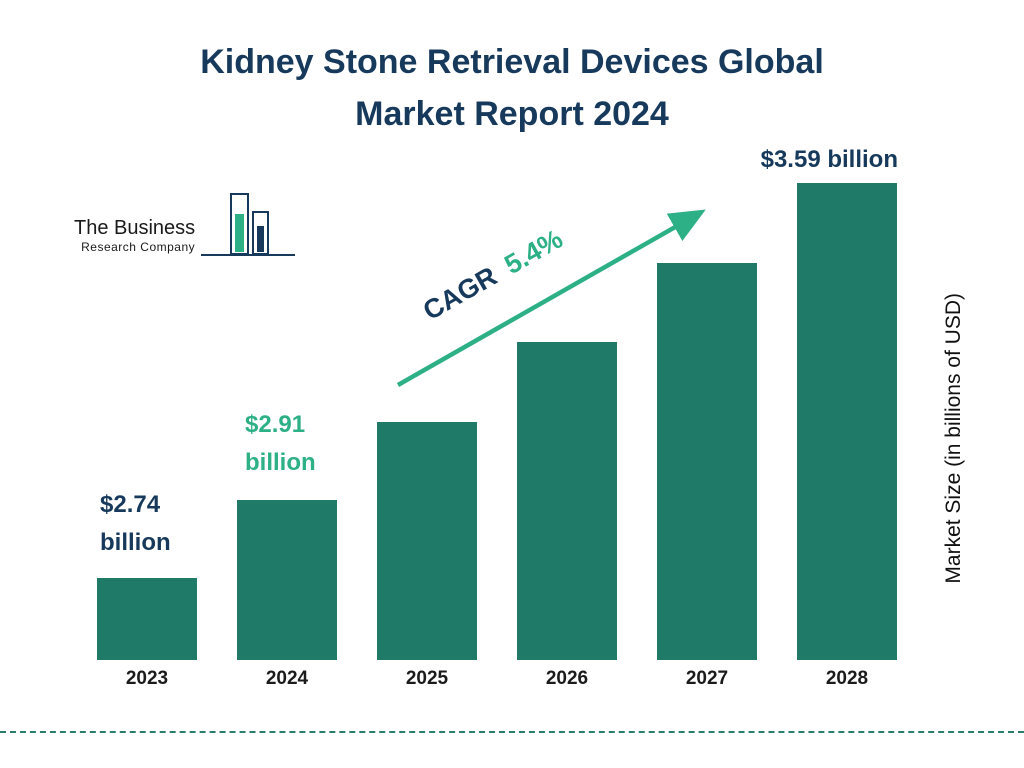 This screenshot has height=768, width=1024. I want to click on cagr-trend-arrow-wrap, so click(552, 300).